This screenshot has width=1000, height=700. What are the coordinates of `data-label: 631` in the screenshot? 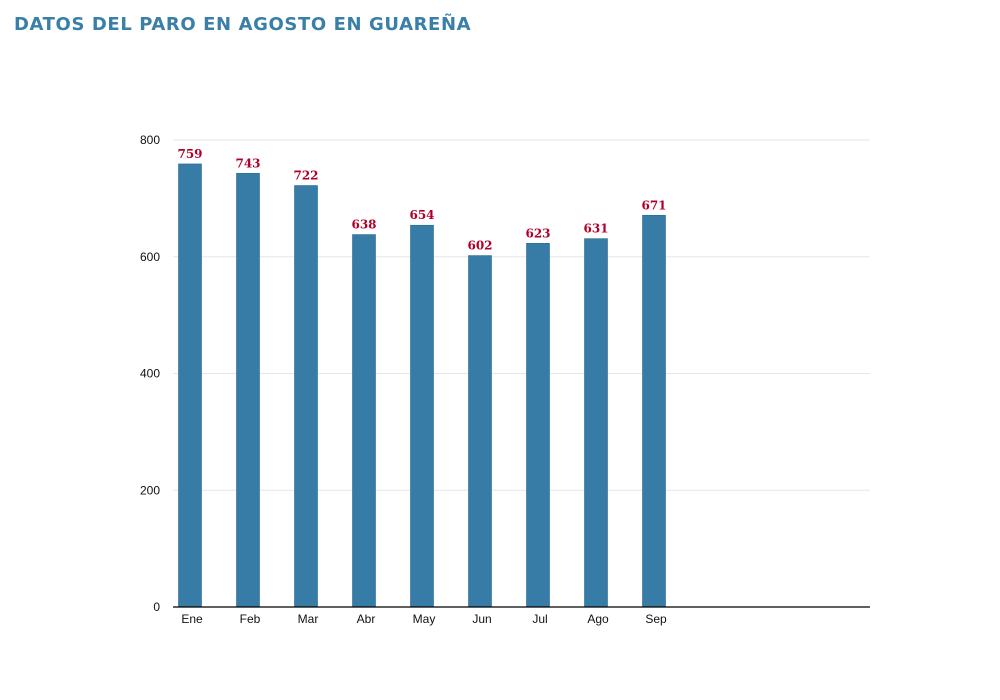 It's located at (595, 229).